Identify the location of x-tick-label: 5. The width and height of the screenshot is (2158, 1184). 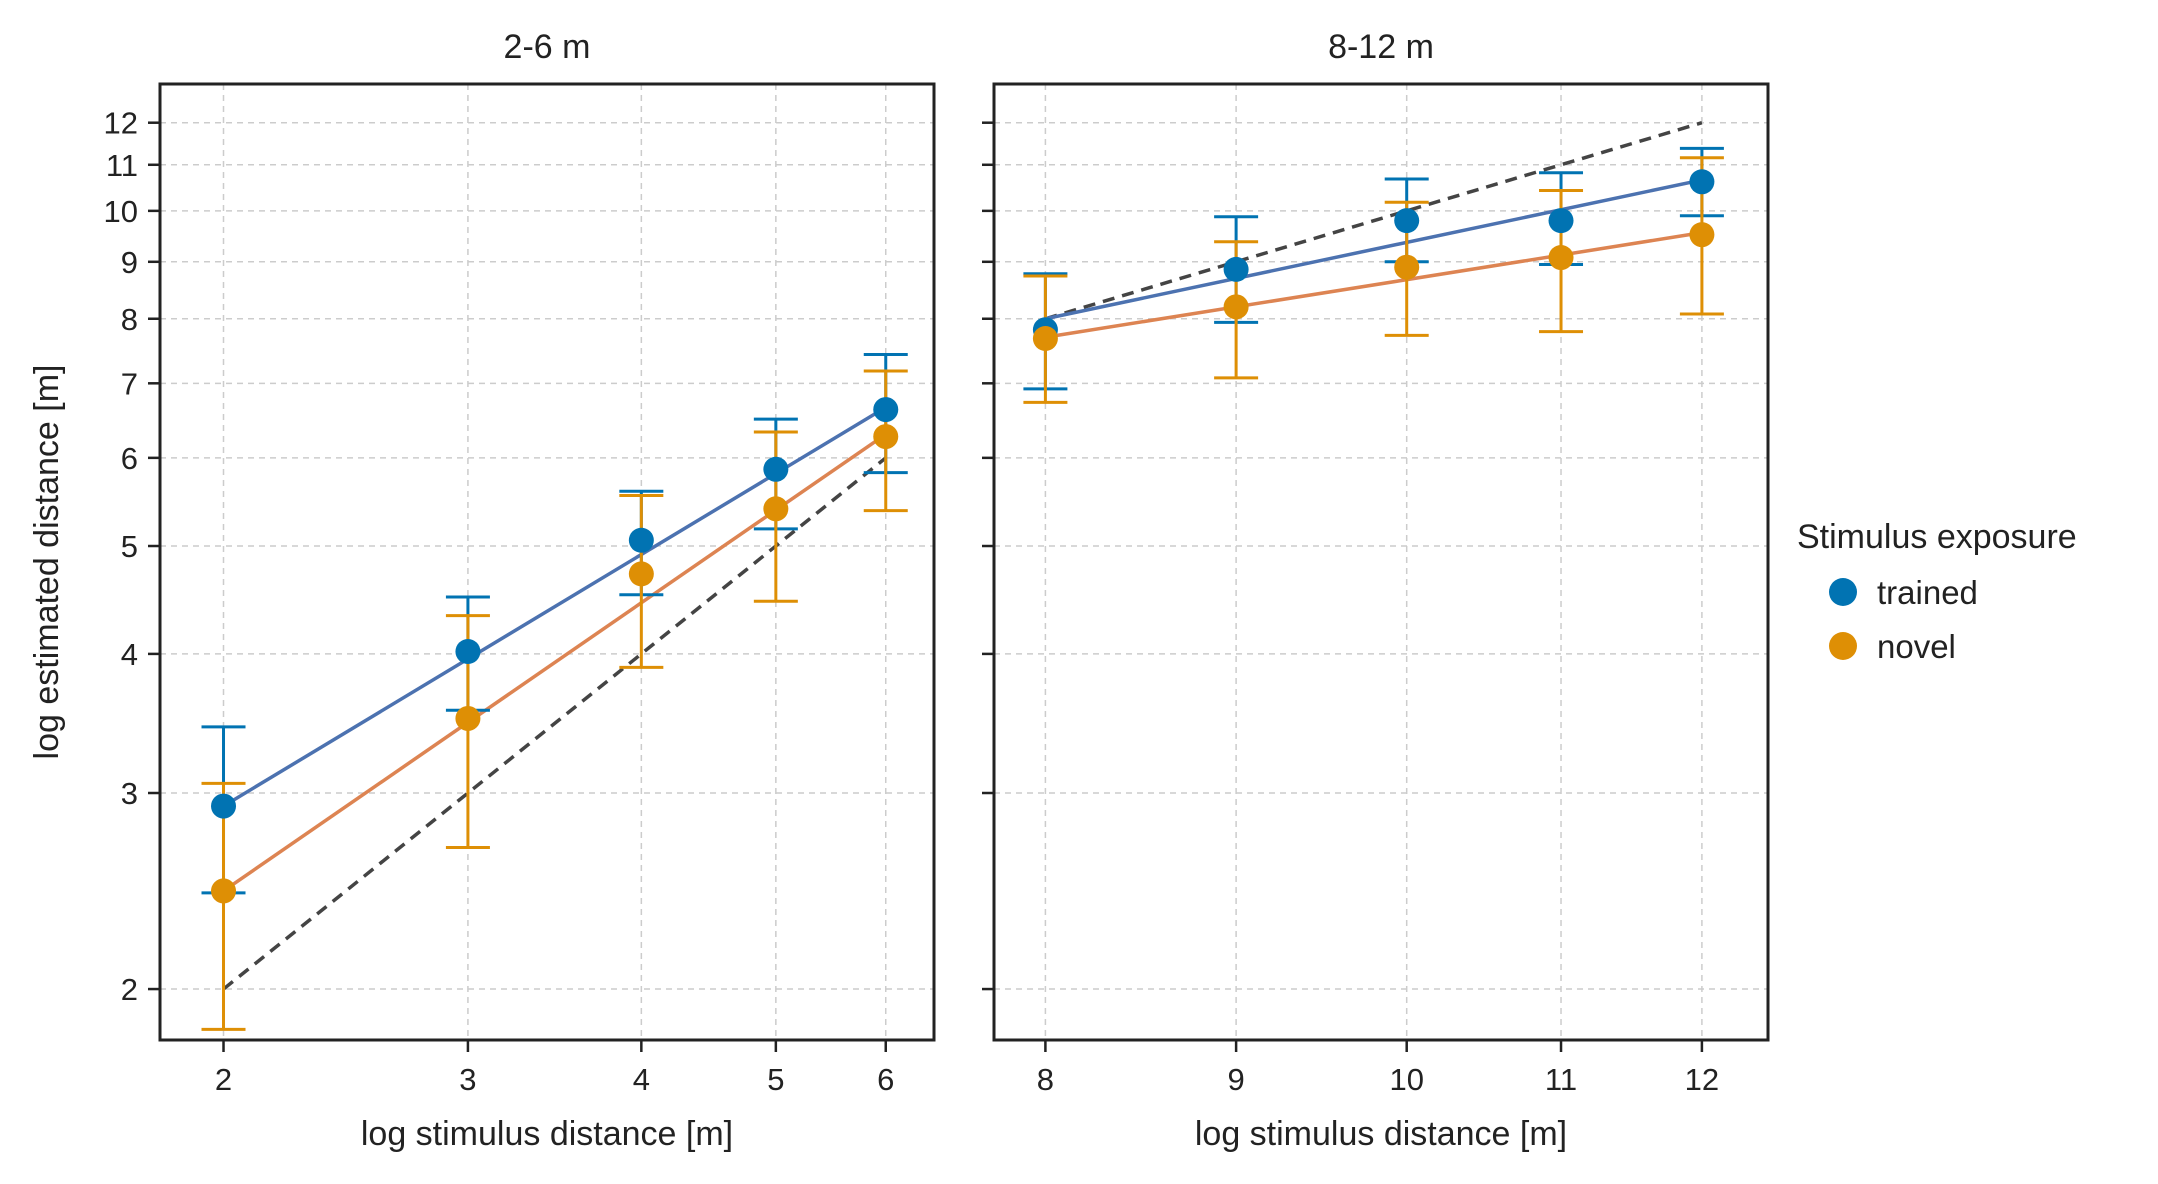
(775, 1079).